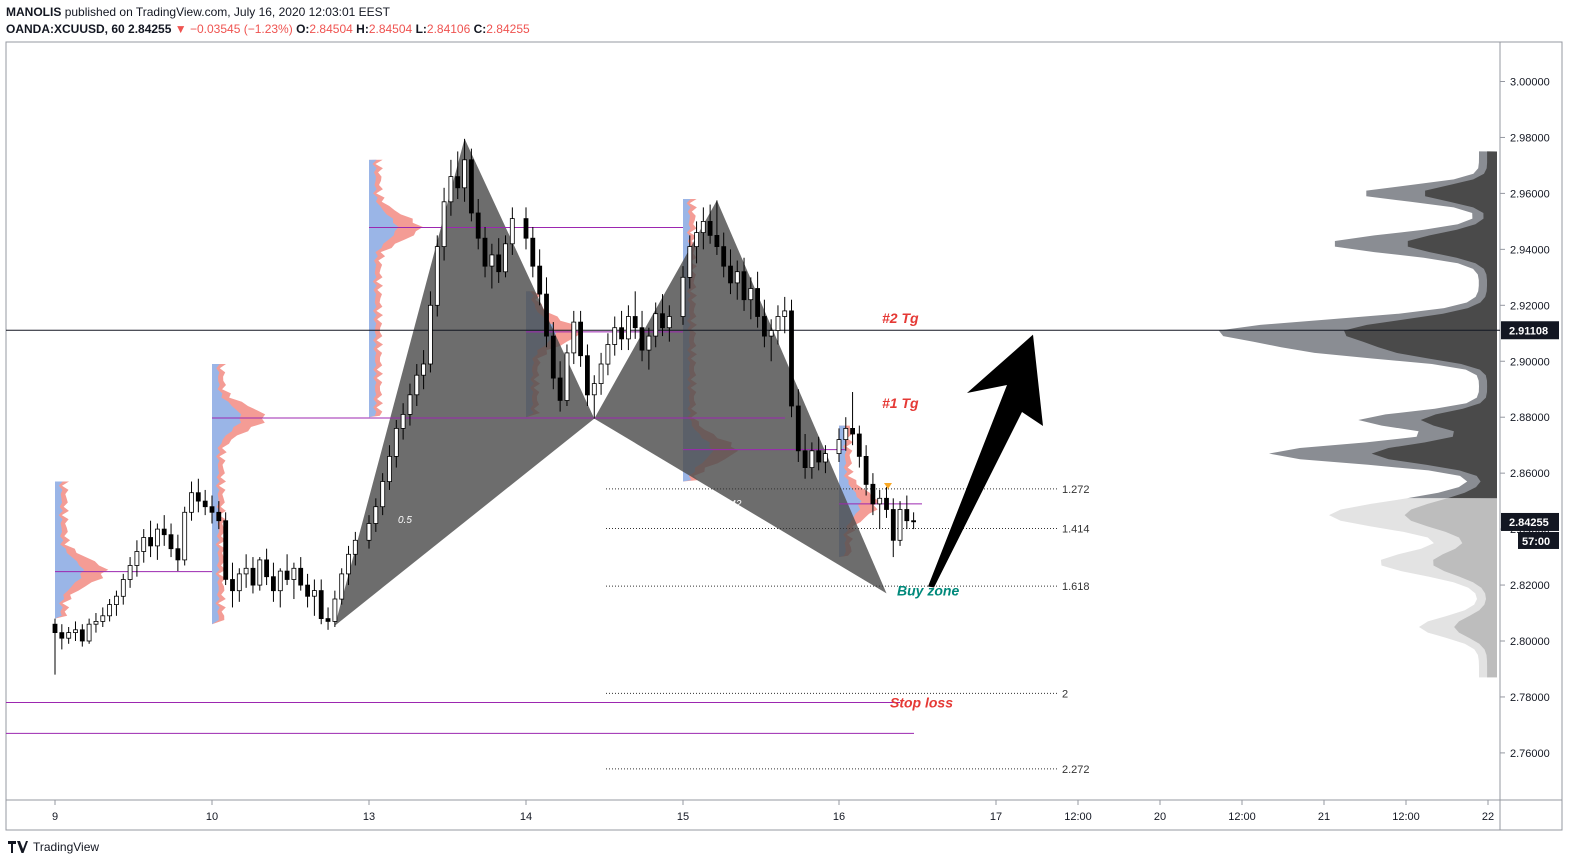  What do you see at coordinates (303, 29) in the screenshot?
I see `open-label: O:` at bounding box center [303, 29].